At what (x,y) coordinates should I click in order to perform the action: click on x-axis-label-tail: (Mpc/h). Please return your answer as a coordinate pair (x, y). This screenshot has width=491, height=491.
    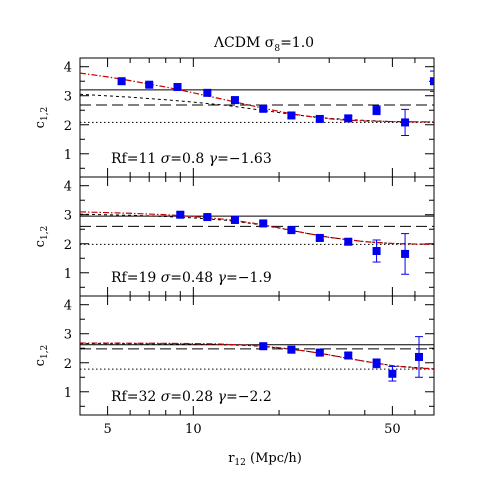
    Looking at the image, I should click on (274, 458).